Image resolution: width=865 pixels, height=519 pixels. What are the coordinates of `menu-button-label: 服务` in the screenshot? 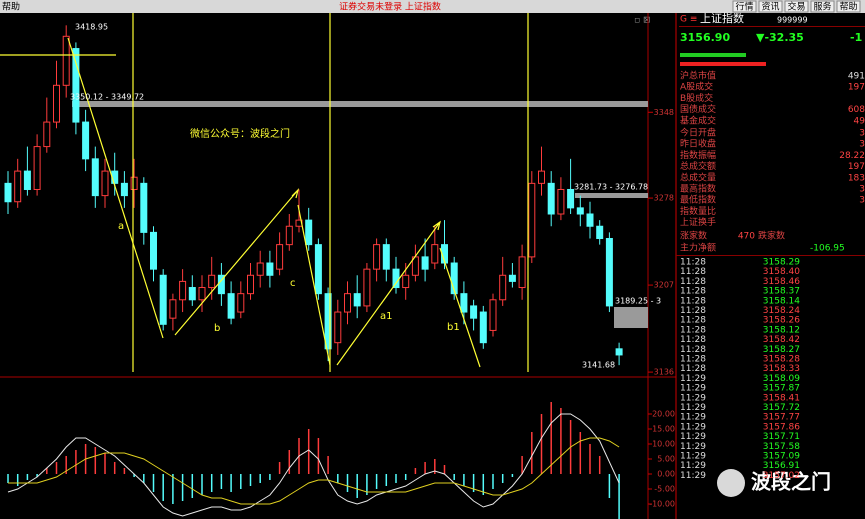 It's located at (822, 7).